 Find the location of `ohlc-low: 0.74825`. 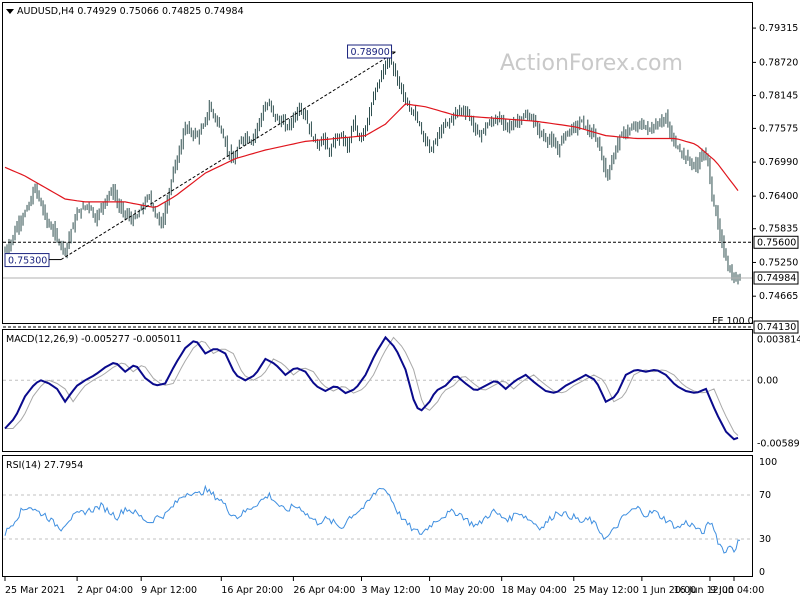

ohlc-low: 0.74825 is located at coordinates (181, 11).